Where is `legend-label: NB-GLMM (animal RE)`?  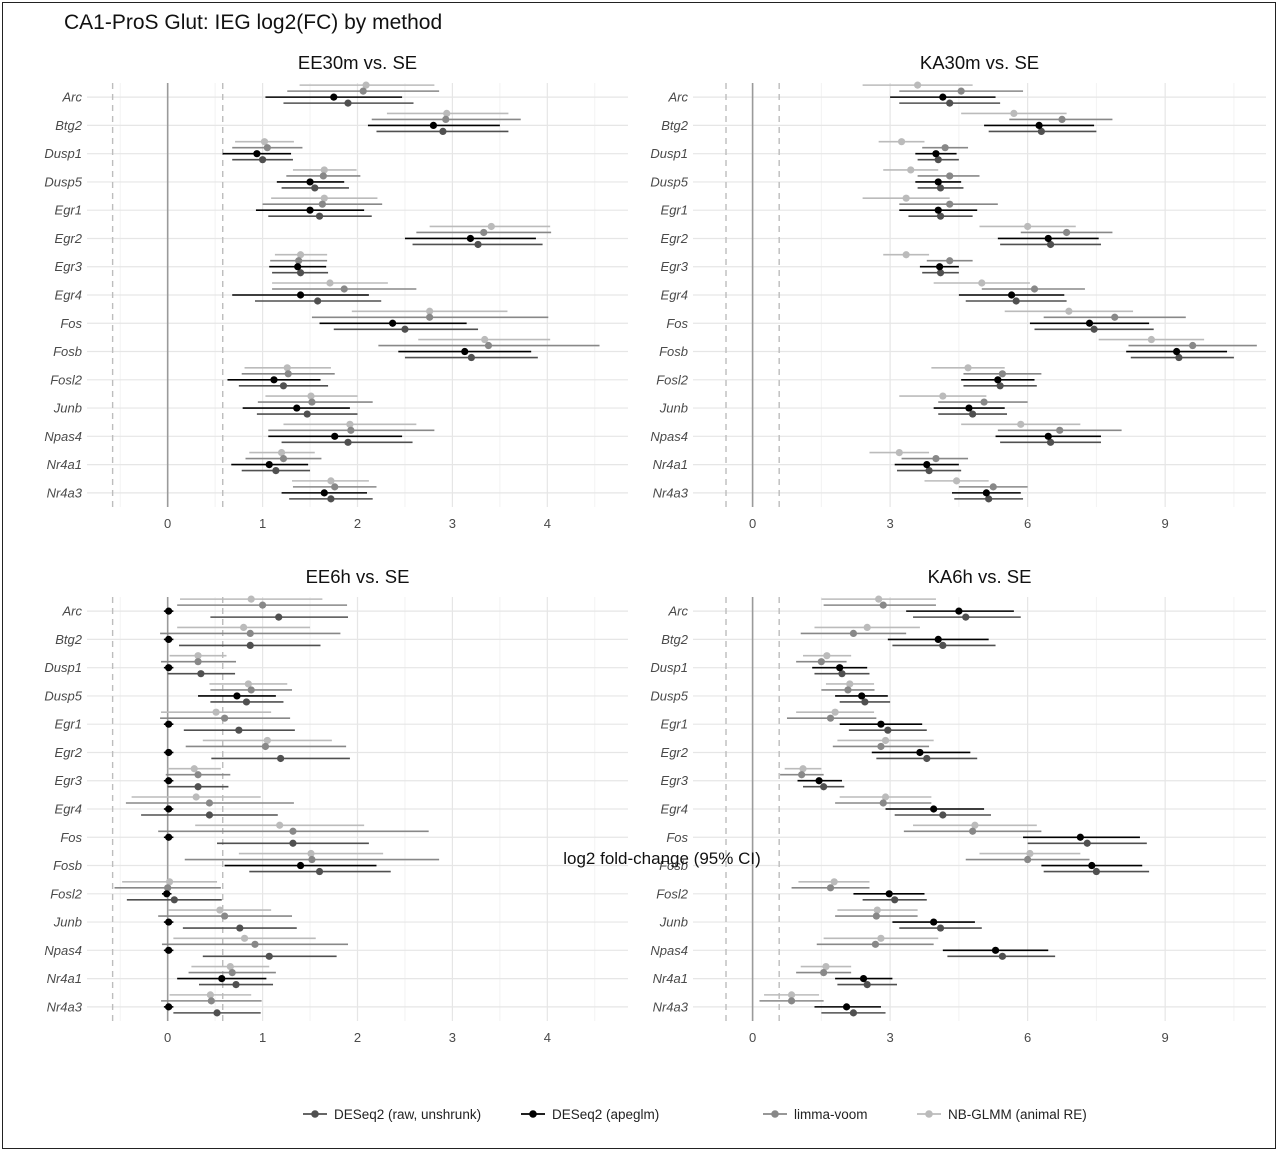
legend-label: NB-GLMM (animal RE) is located at coordinates (1017, 1114).